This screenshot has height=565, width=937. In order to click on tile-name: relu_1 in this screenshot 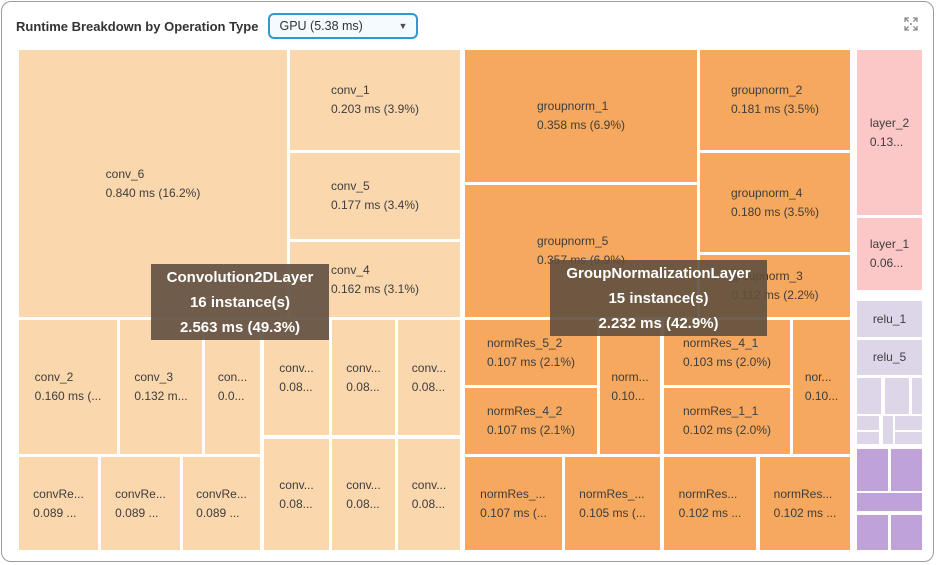, I will do `click(889, 318)`.